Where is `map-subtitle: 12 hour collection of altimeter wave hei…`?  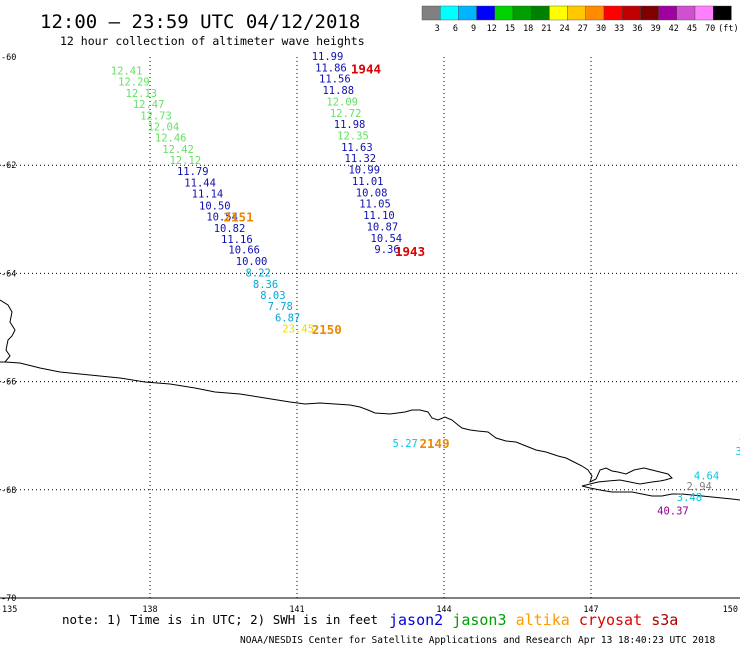
map-subtitle: 12 hour collection of altimeter wave hei… is located at coordinates (212, 41).